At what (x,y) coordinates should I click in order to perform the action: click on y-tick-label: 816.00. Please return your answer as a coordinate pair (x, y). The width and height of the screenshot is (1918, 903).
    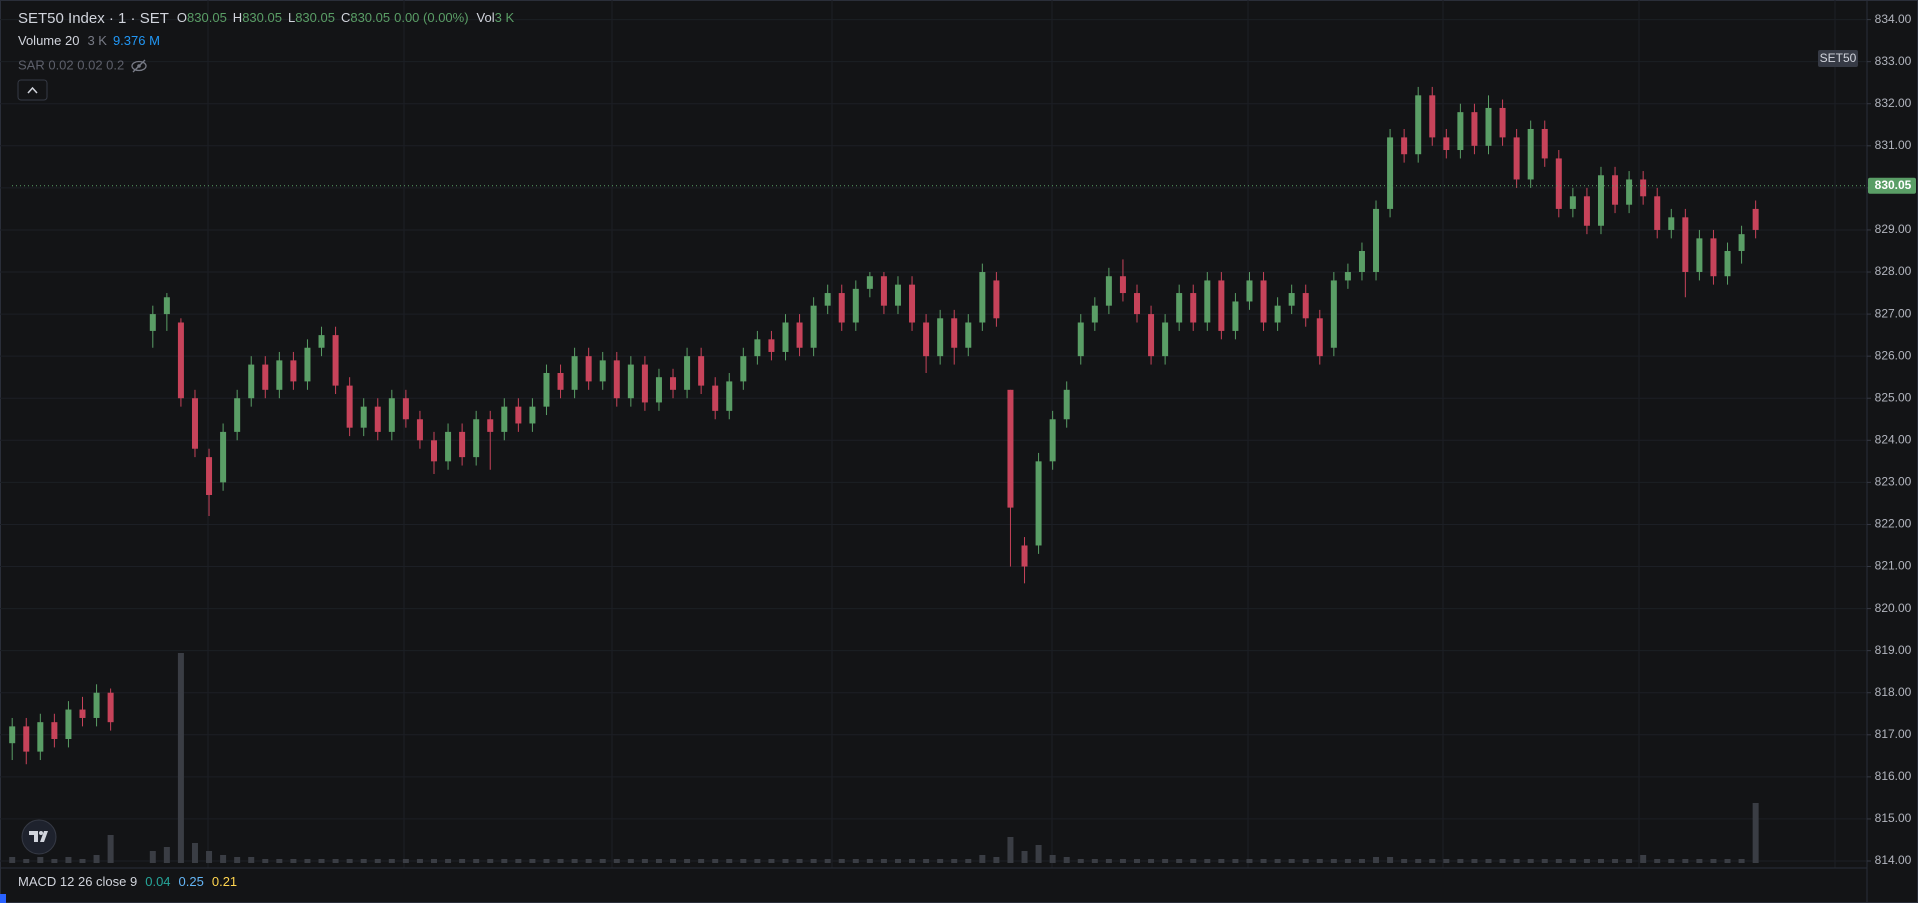
    Looking at the image, I should click on (1893, 776).